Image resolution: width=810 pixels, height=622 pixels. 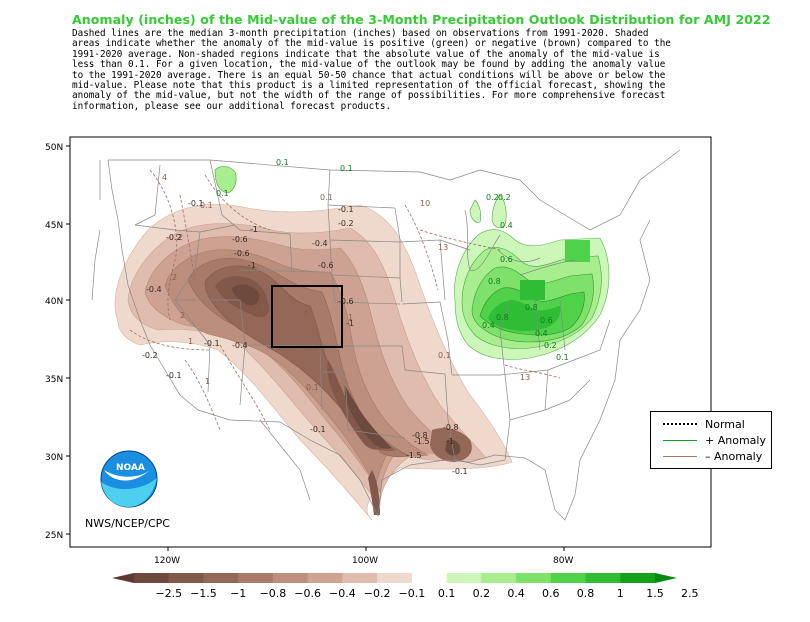 I want to click on colorbar-arrow-right, so click(x=666, y=578).